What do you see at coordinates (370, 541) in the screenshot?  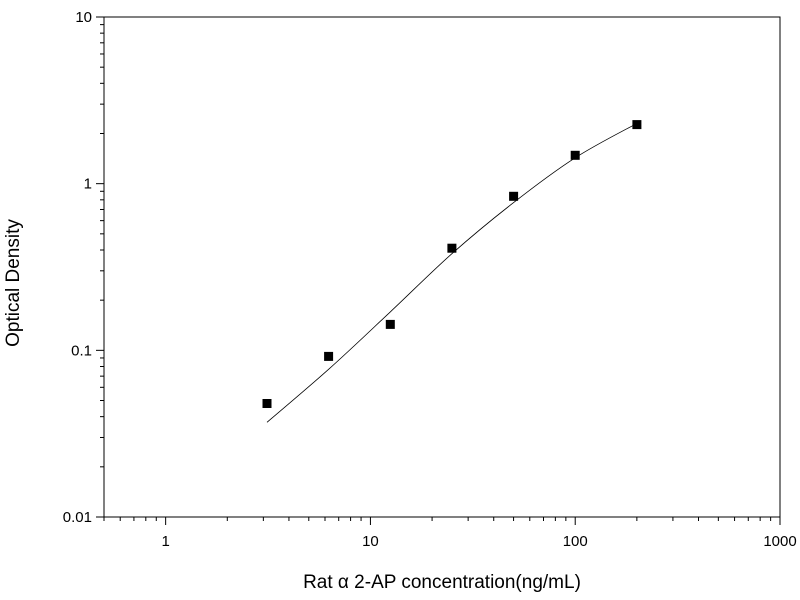 I see `x-tick-label: 10` at bounding box center [370, 541].